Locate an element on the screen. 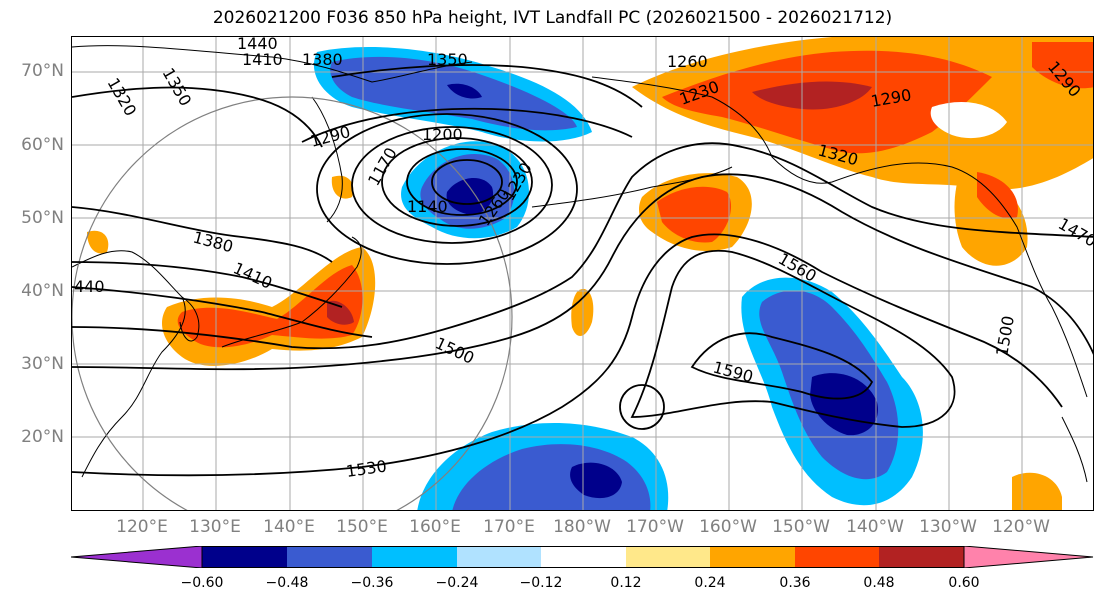 Image resolution: width=1105 pixels, height=604 pixels. contour-label: 1470 is located at coordinates (1074, 232).